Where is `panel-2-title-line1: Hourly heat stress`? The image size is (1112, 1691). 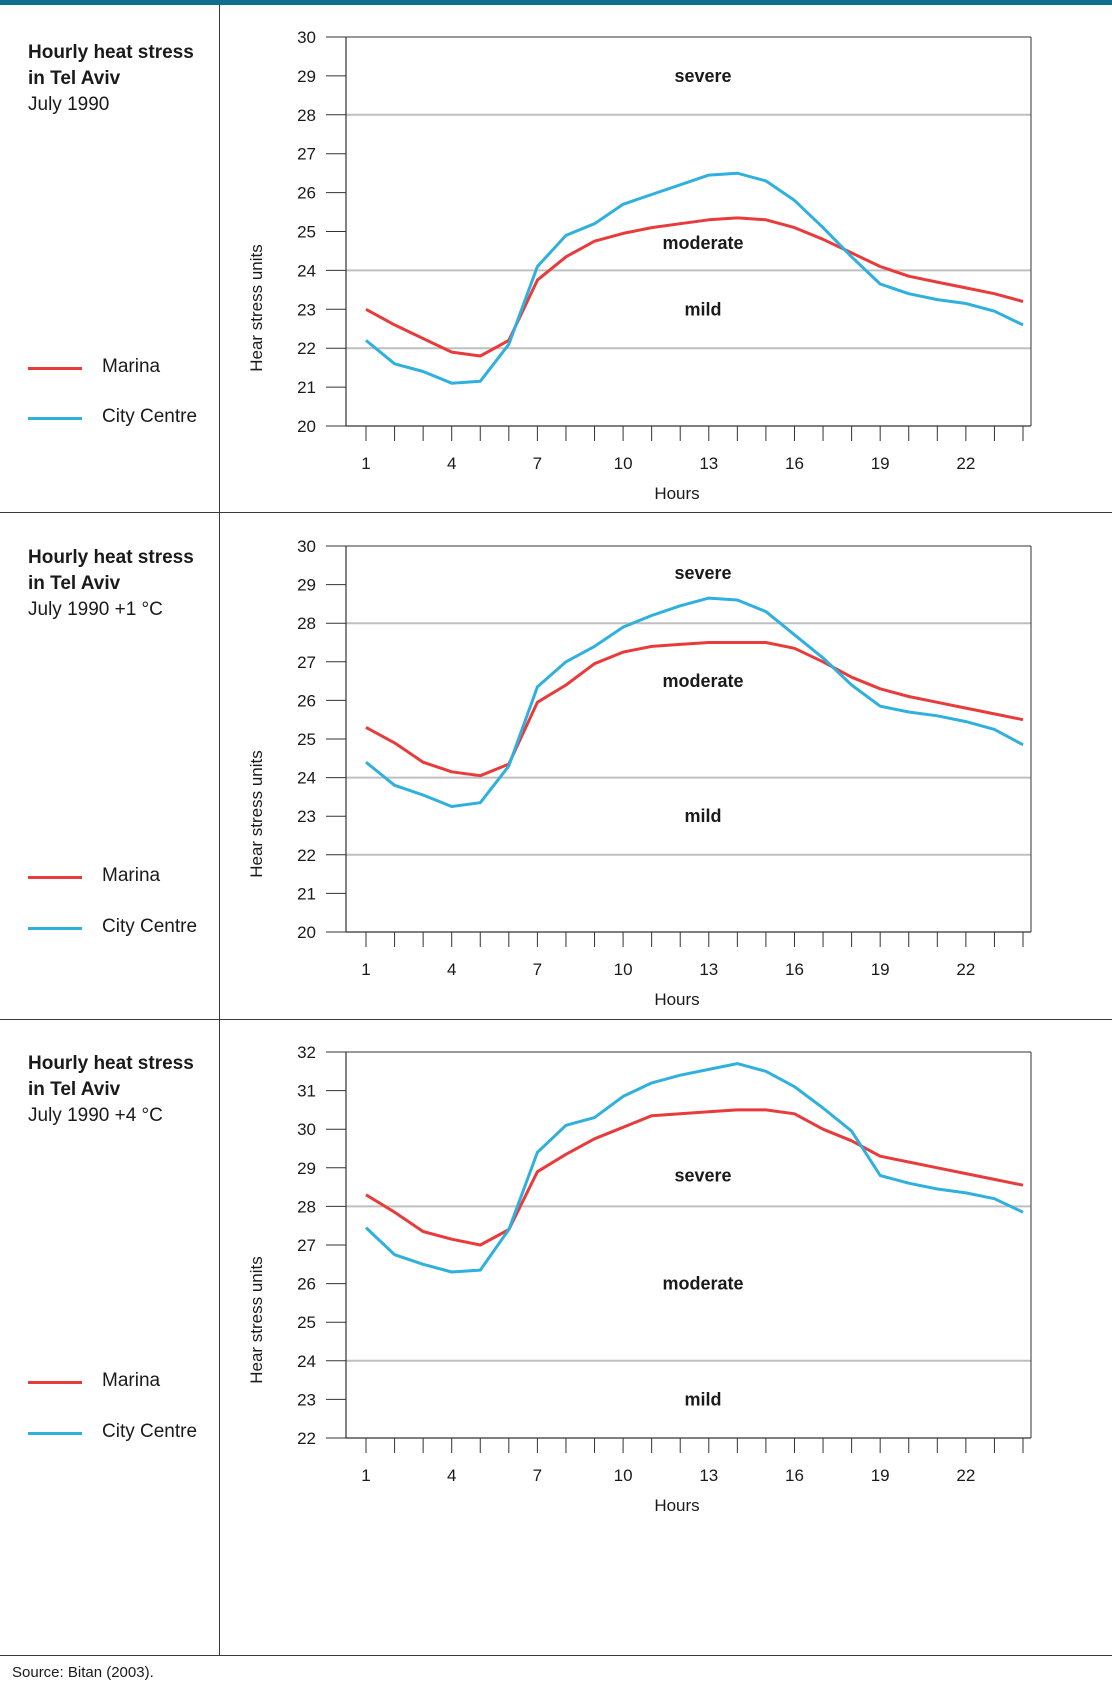
panel-2-title-line1: Hourly heat stress is located at coordinates (111, 557).